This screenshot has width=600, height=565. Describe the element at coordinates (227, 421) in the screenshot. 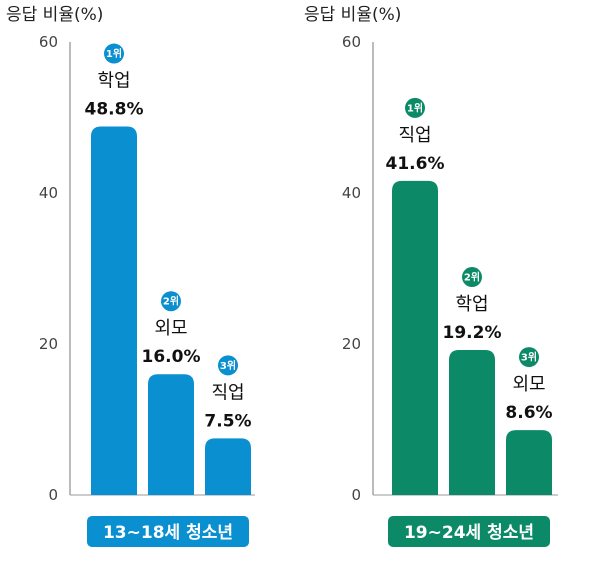

I see `bar-value-label: 7.5%` at that location.